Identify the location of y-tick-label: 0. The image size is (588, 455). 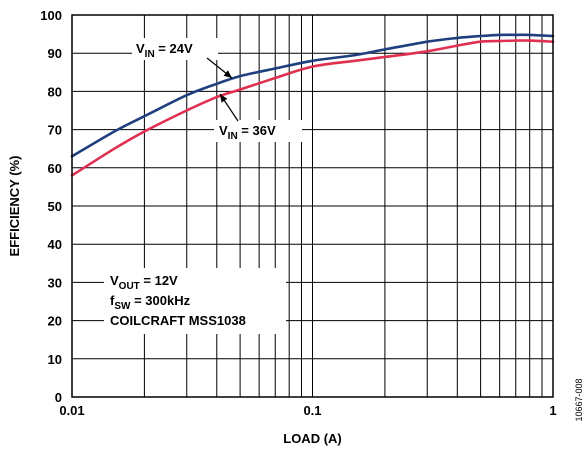
(58, 397).